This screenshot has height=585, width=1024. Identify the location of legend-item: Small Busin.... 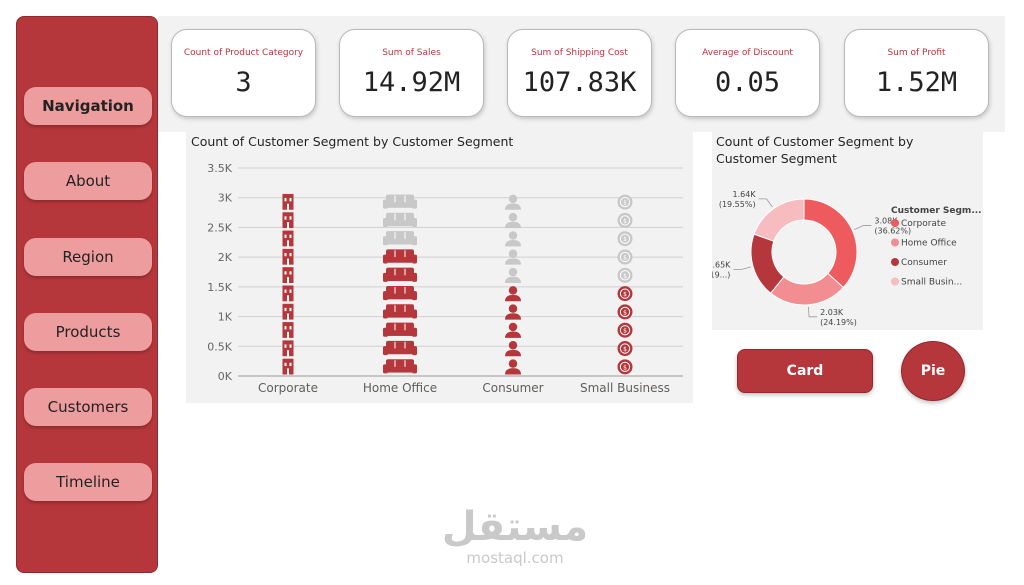
(926, 282).